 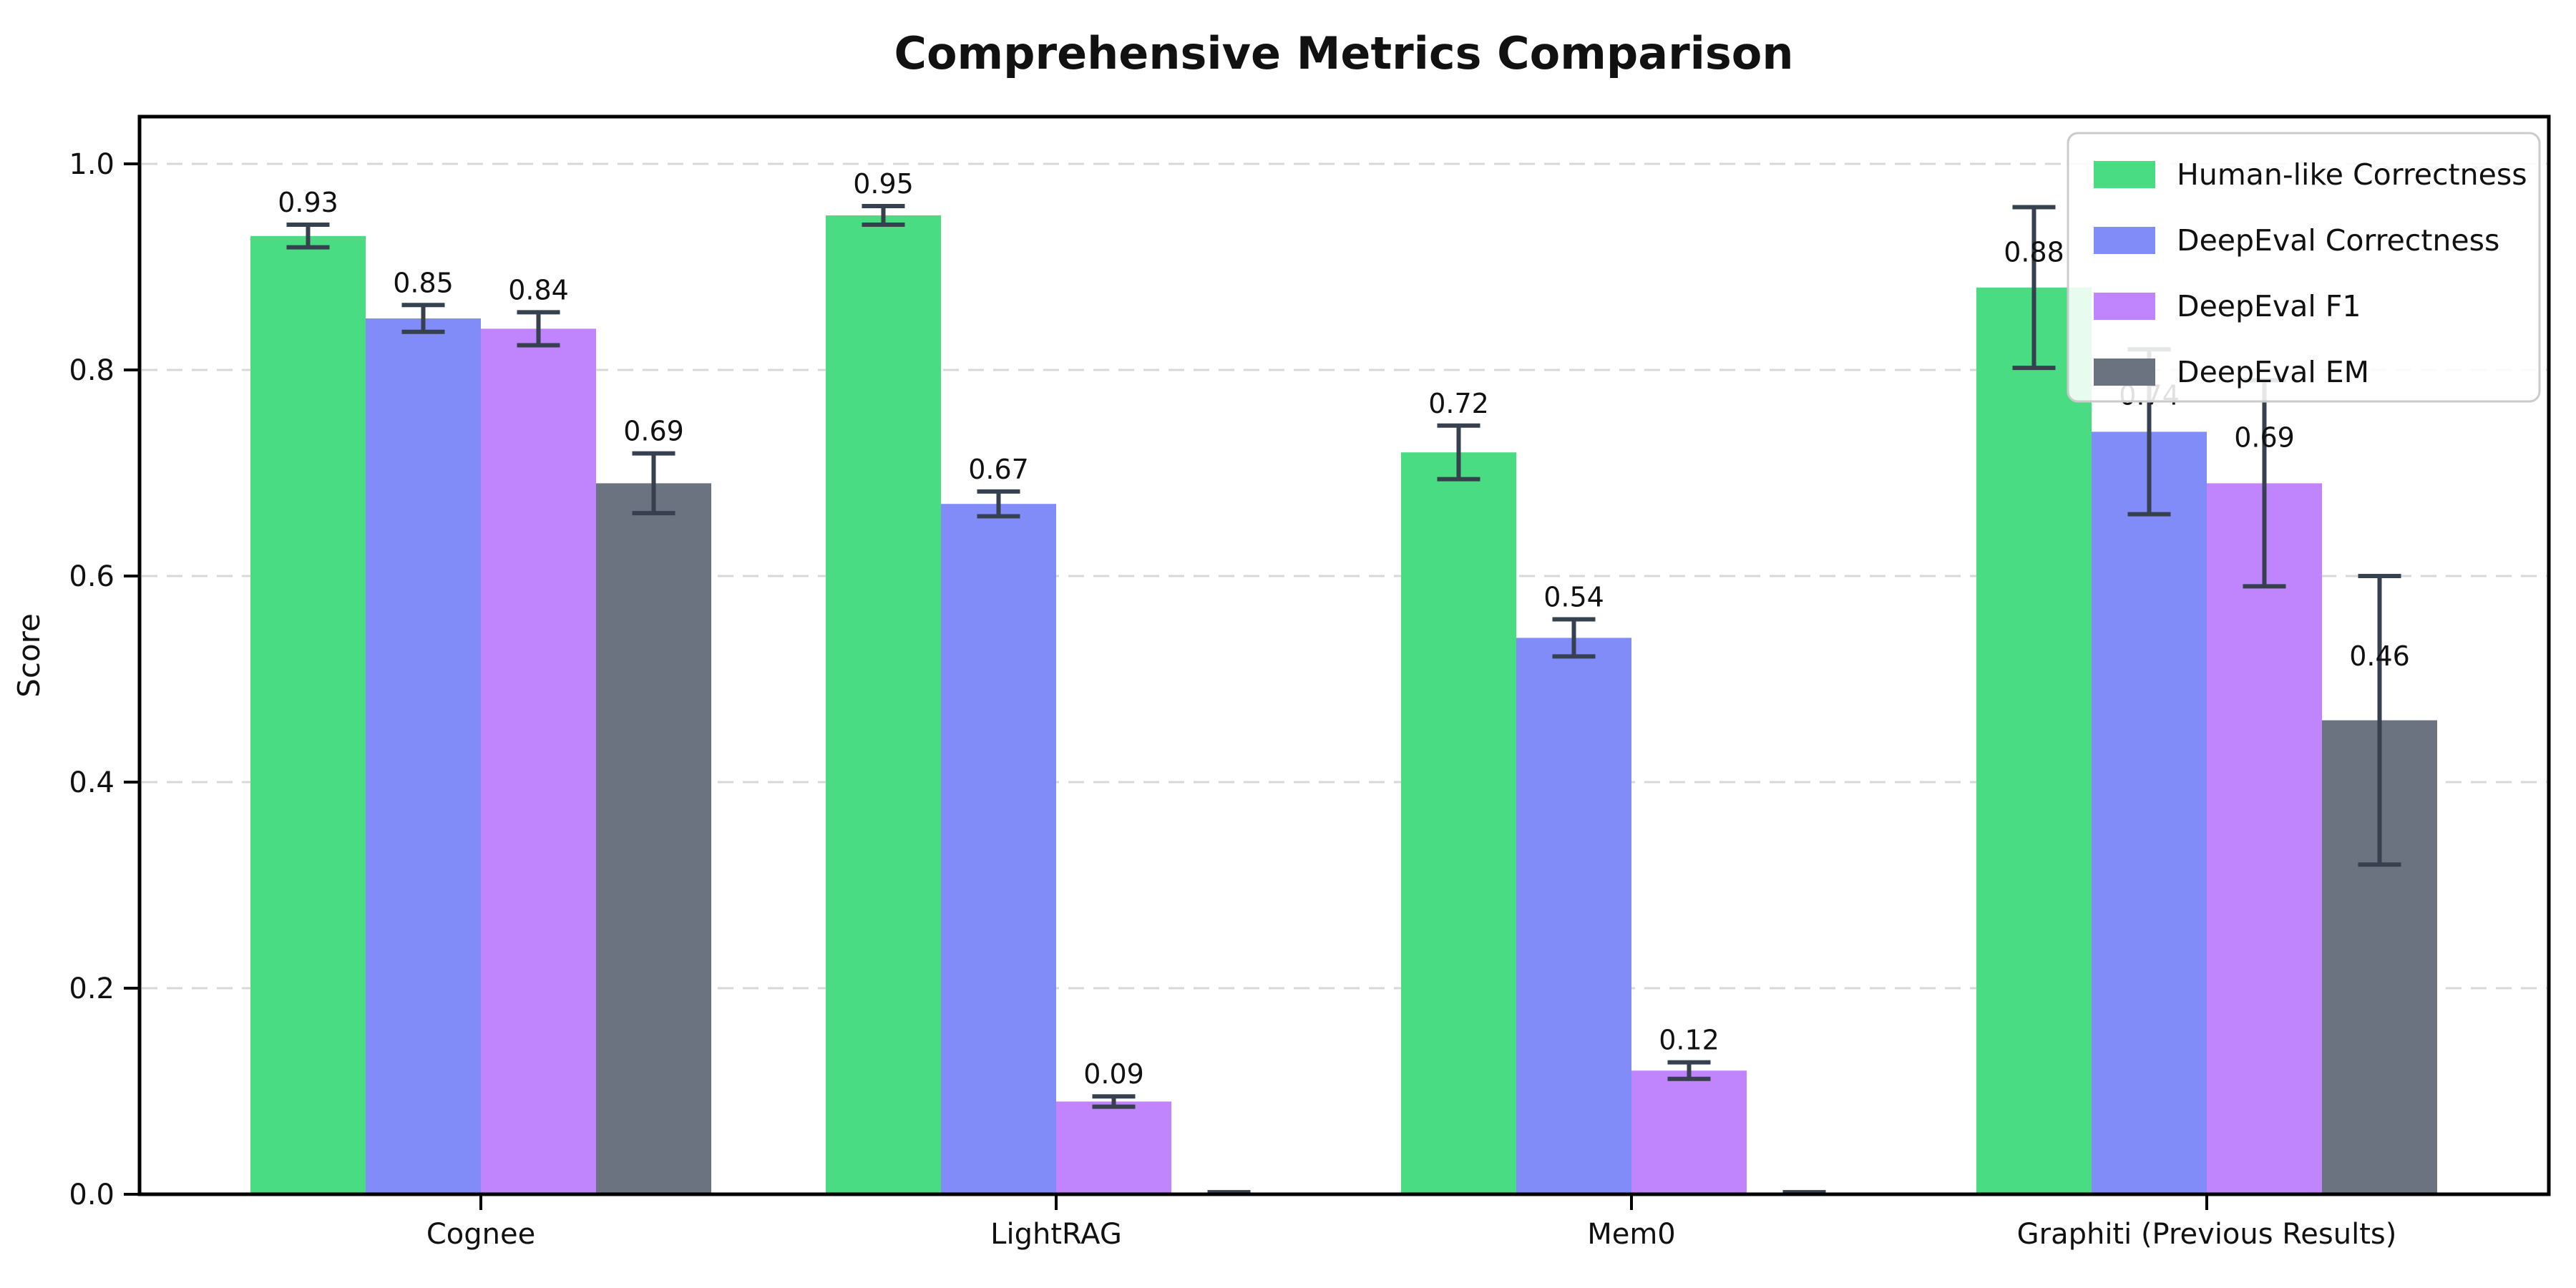 I want to click on x-tick-label: Cognee, so click(x=480, y=1234).